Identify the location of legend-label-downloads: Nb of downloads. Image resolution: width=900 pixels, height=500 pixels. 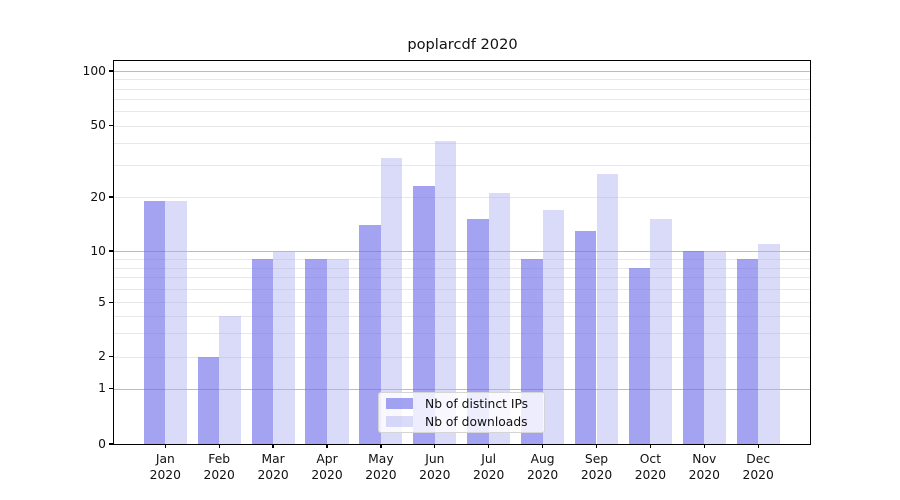
(476, 421).